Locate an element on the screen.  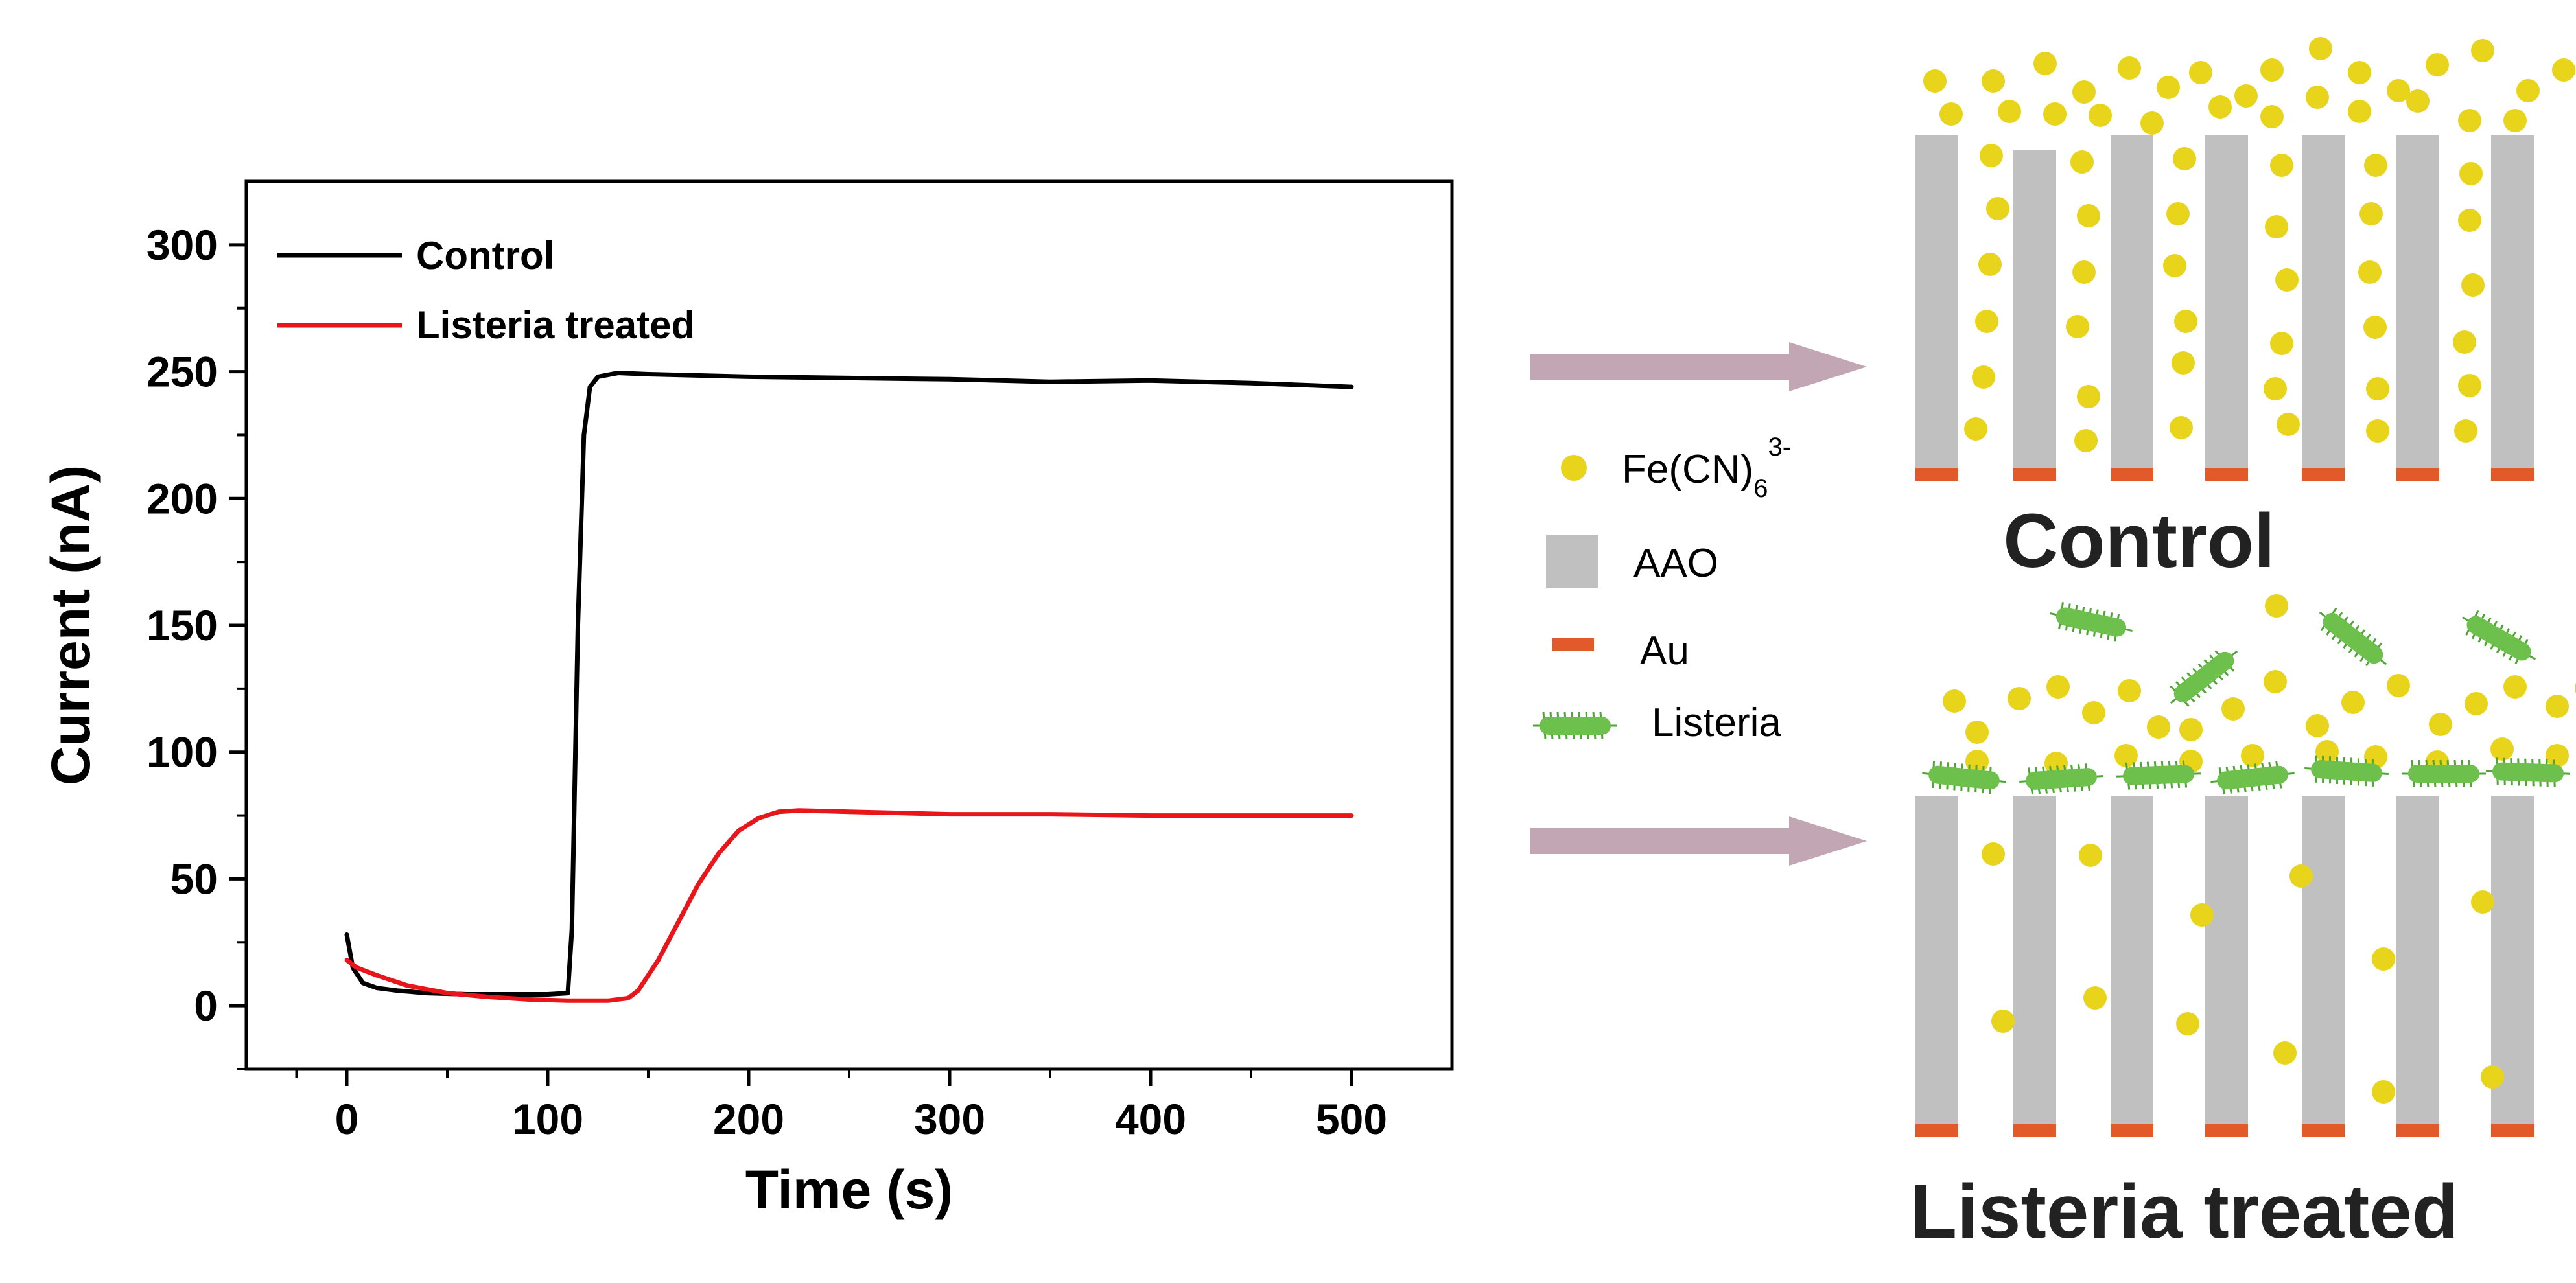
legend-label-control: Control is located at coordinates (485, 256).